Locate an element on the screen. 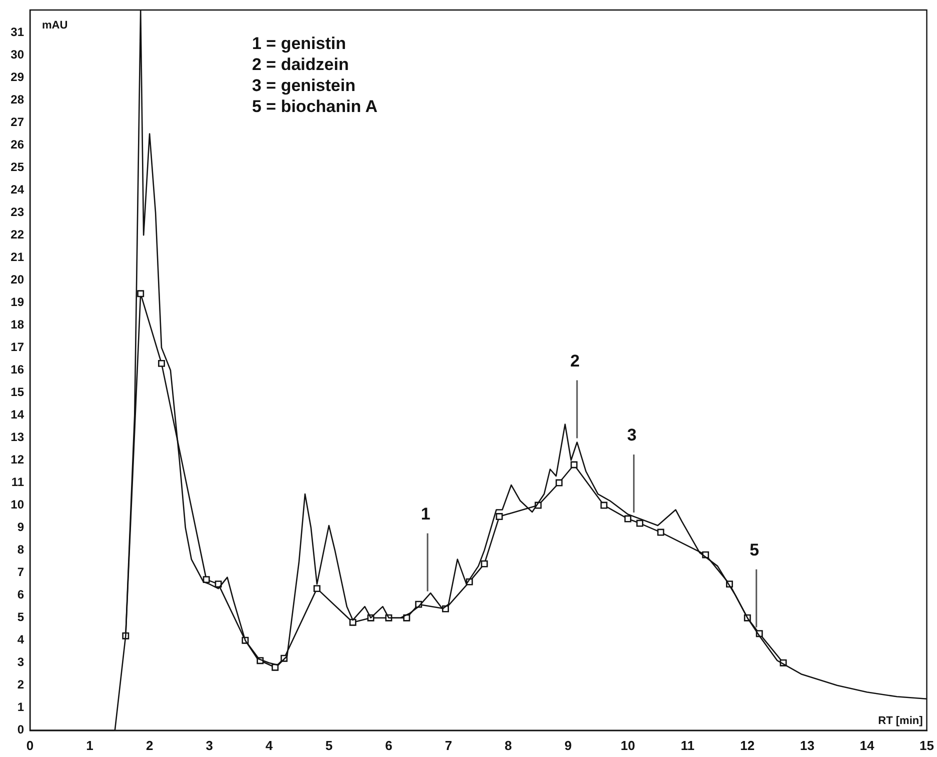 The width and height of the screenshot is (937, 757). y-tick-label: 27 is located at coordinates (17, 121).